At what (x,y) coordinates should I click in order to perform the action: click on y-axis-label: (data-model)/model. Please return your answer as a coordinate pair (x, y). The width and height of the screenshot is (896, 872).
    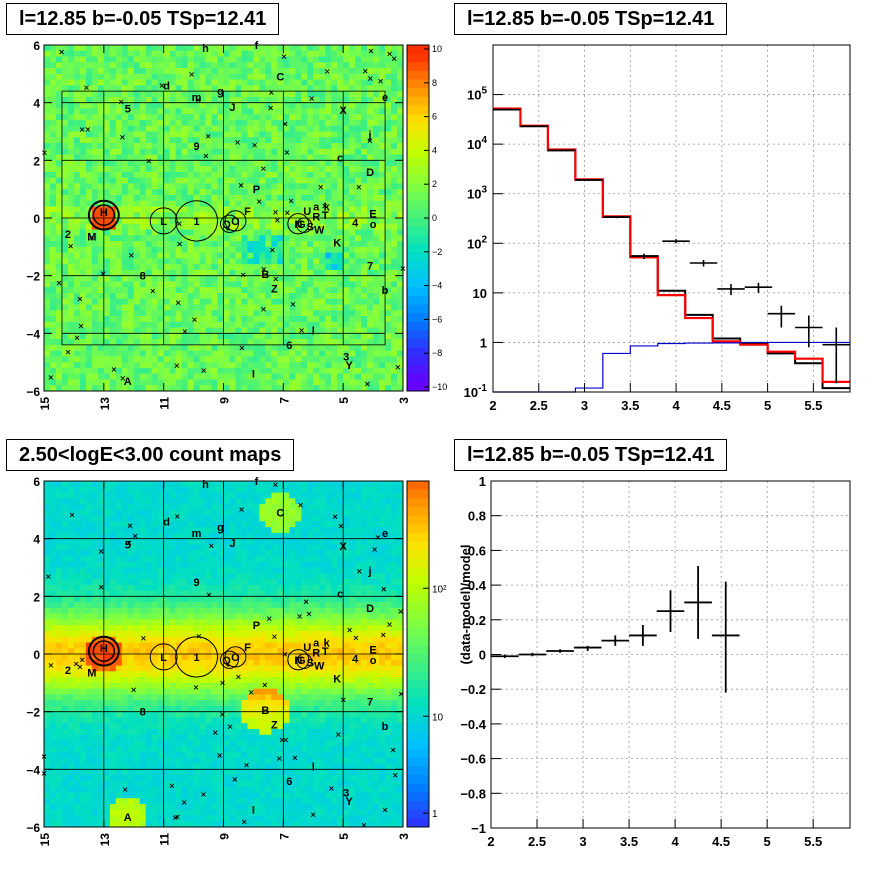
    Looking at the image, I should click on (465, 605).